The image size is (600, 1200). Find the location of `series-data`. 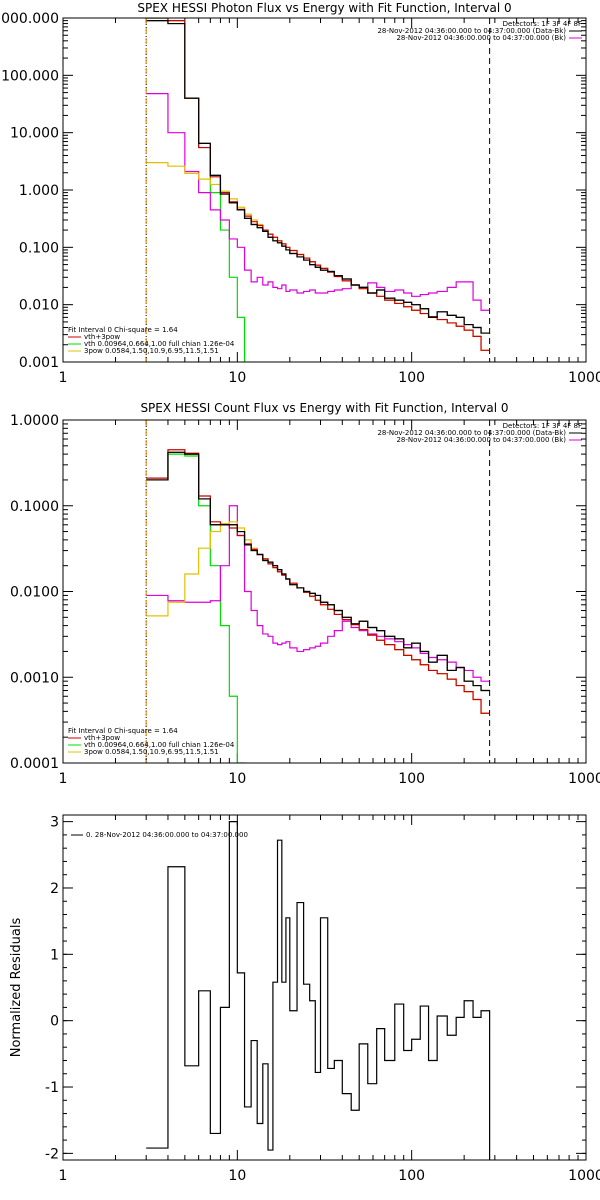

series-data is located at coordinates (318, 571).